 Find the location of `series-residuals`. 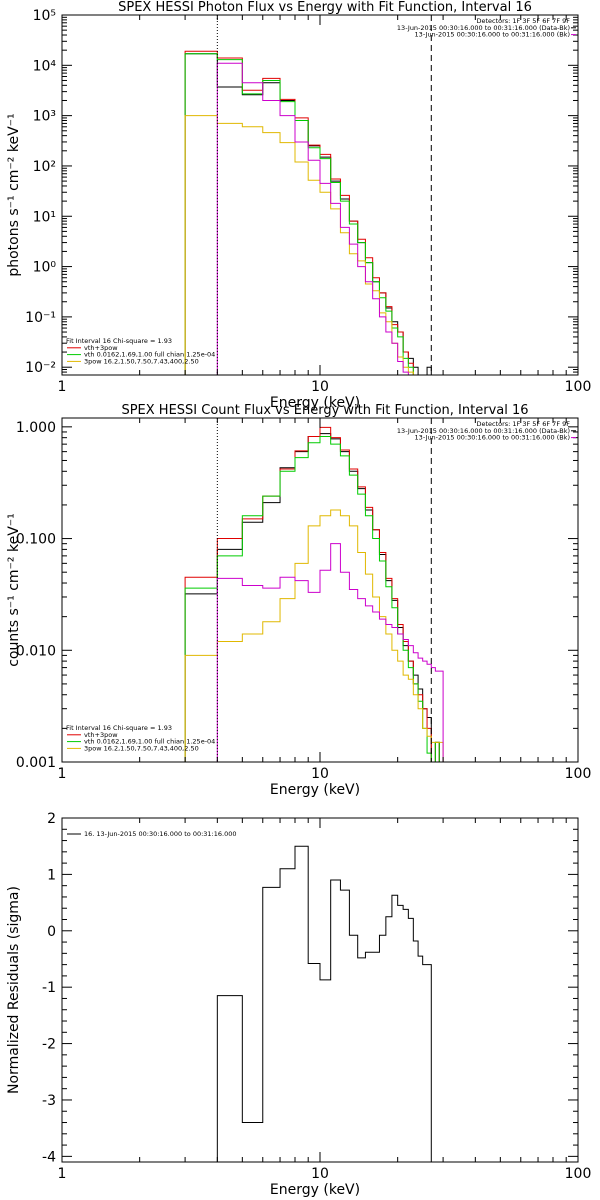

series-residuals is located at coordinates (324, 1003).